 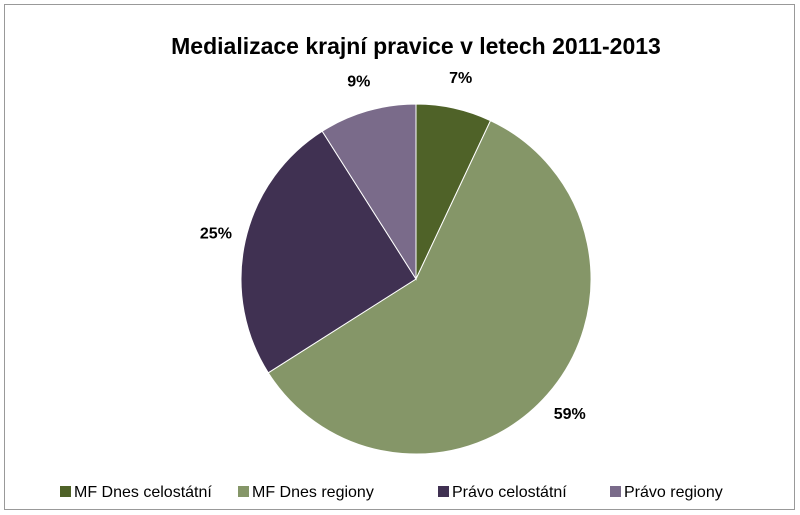 I want to click on legend-label: Právo celostátní, so click(x=509, y=492).